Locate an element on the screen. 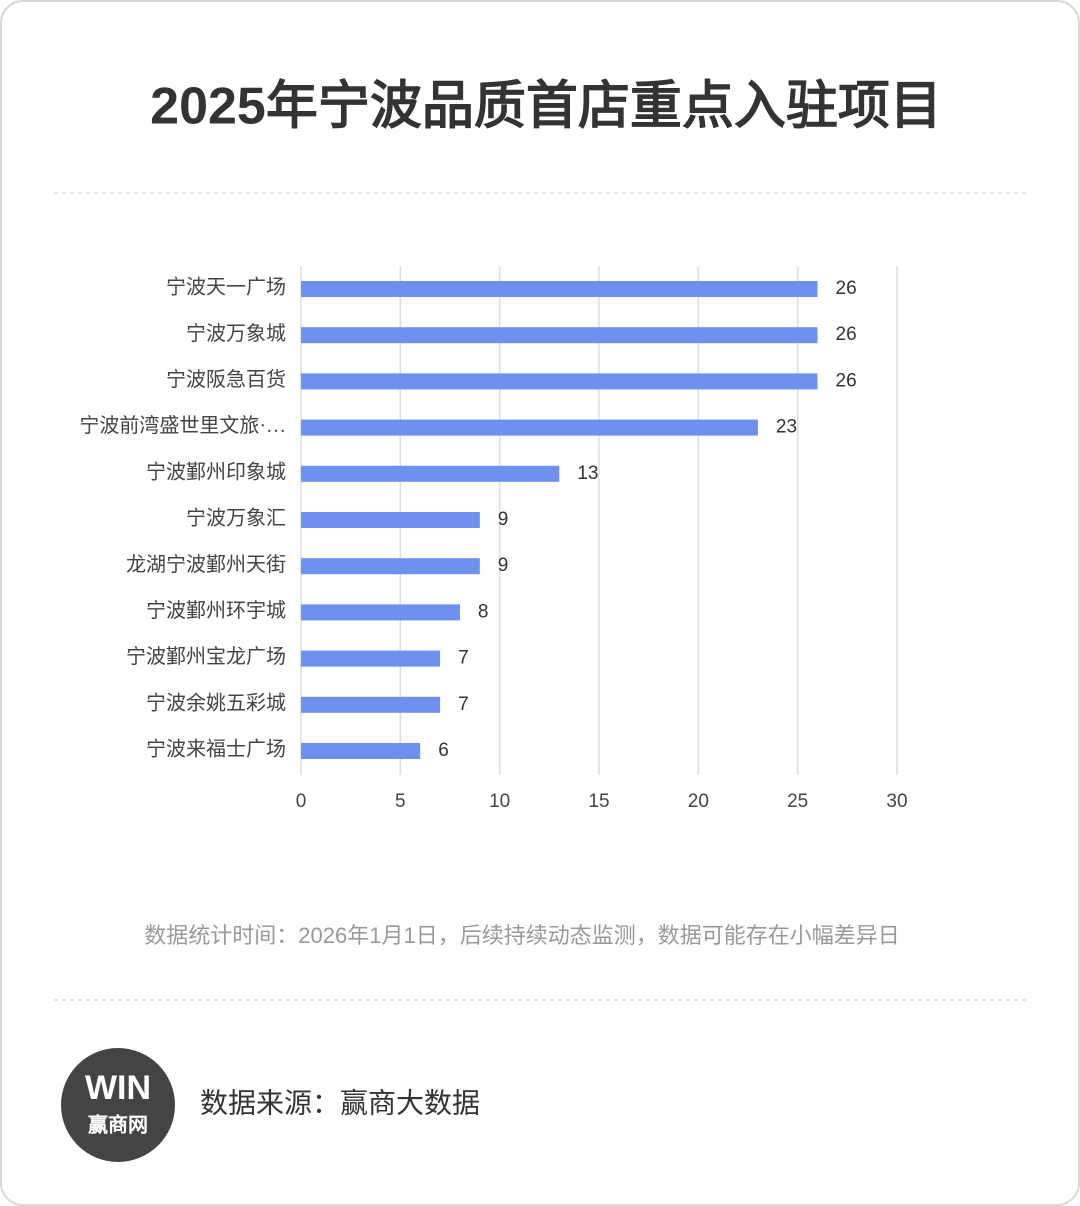  logo-circle is located at coordinates (118, 1105).